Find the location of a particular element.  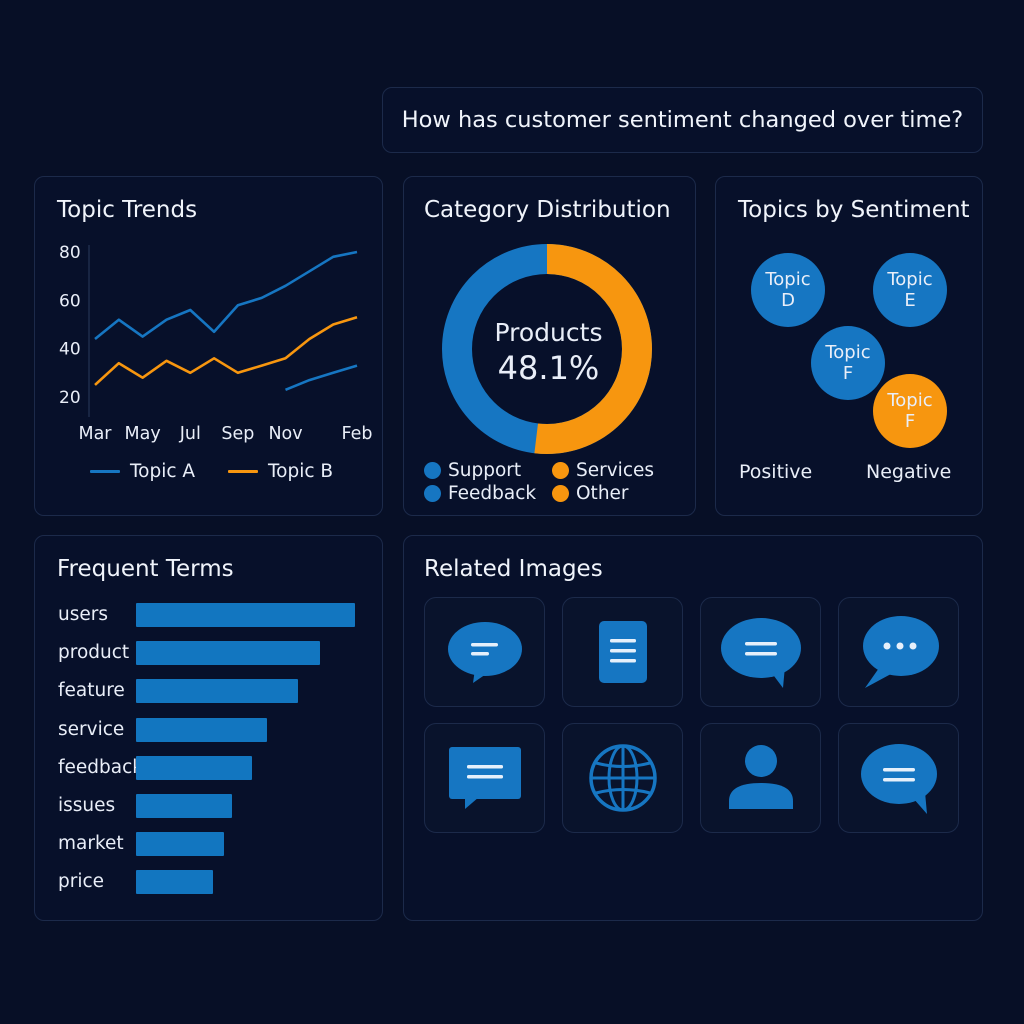

bubble-topic-f-blue: Topic F is located at coordinates (848, 363).